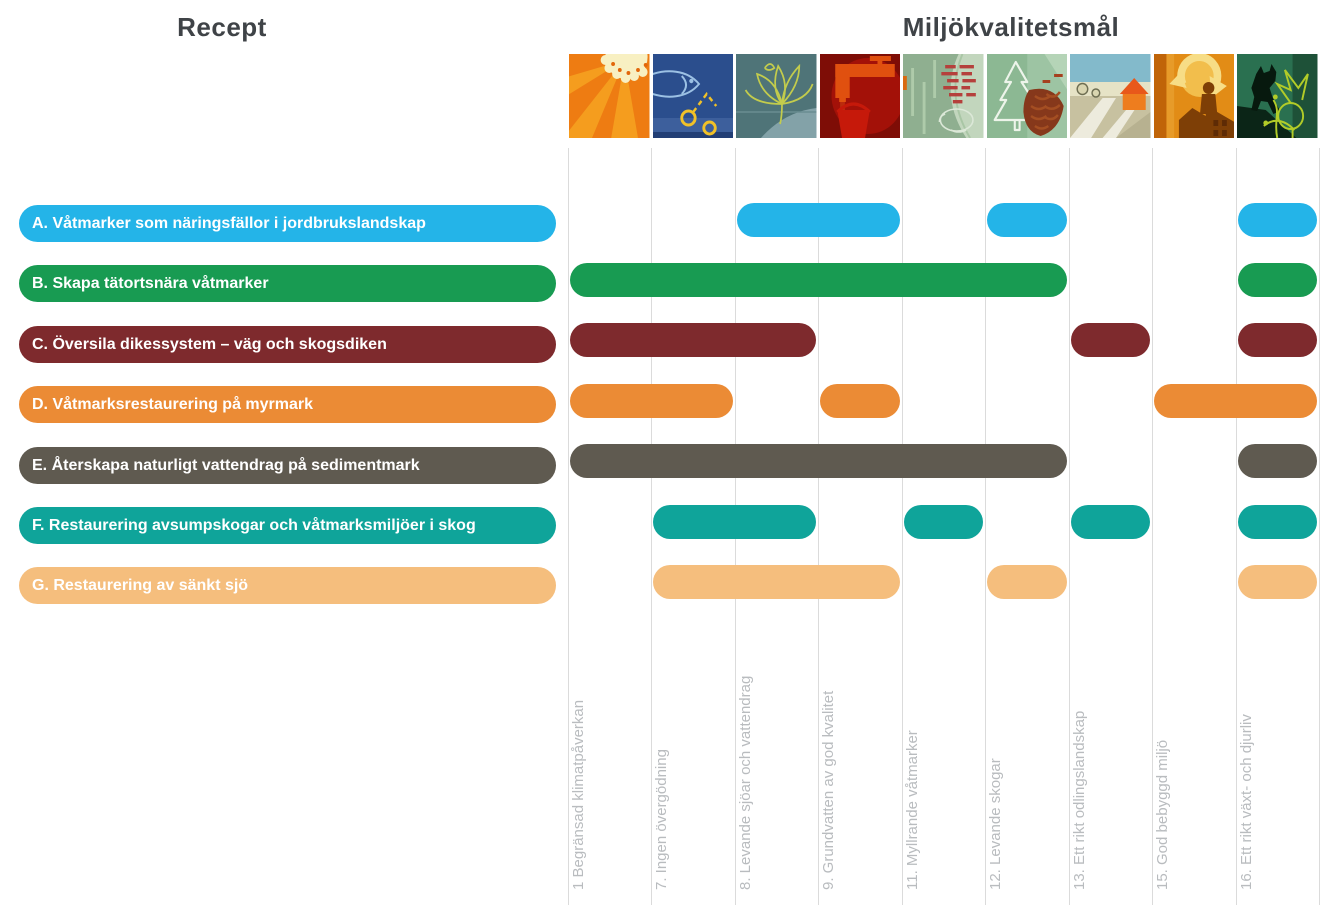  I want to click on goal-column-label: 11. Myllrande våtmarker, so click(912, 810).